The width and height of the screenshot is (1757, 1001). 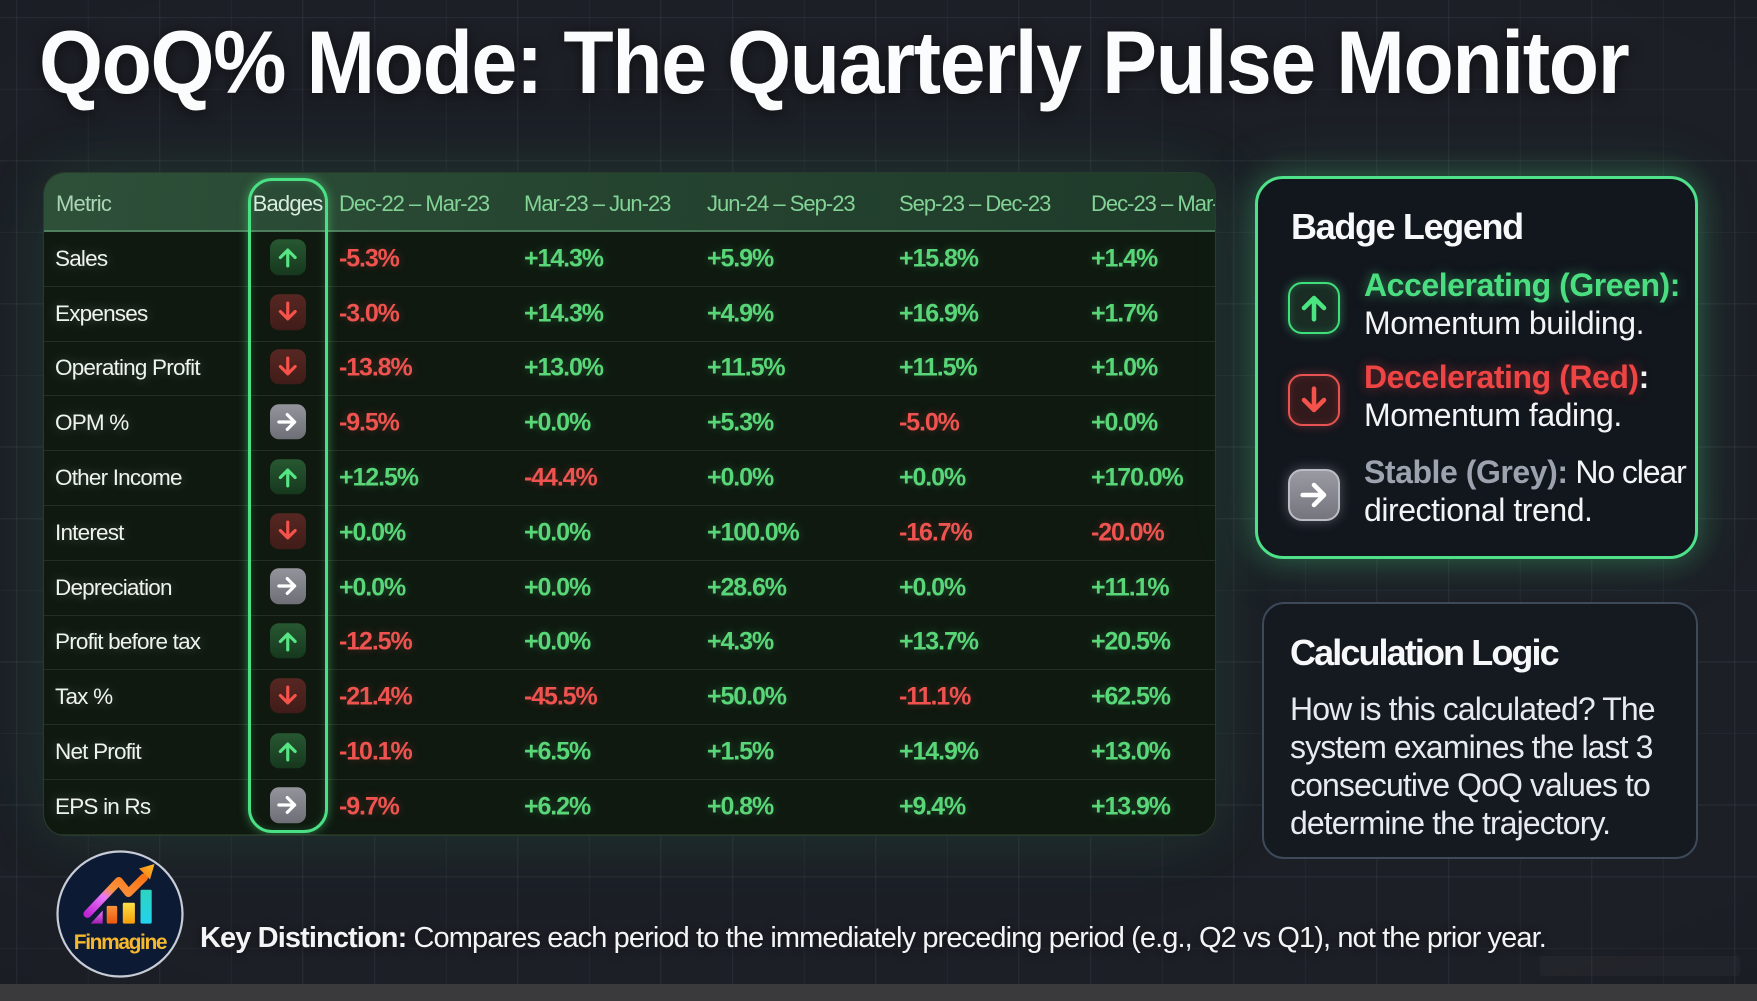 What do you see at coordinates (120, 942) in the screenshot?
I see `svg-text: Finmagine` at bounding box center [120, 942].